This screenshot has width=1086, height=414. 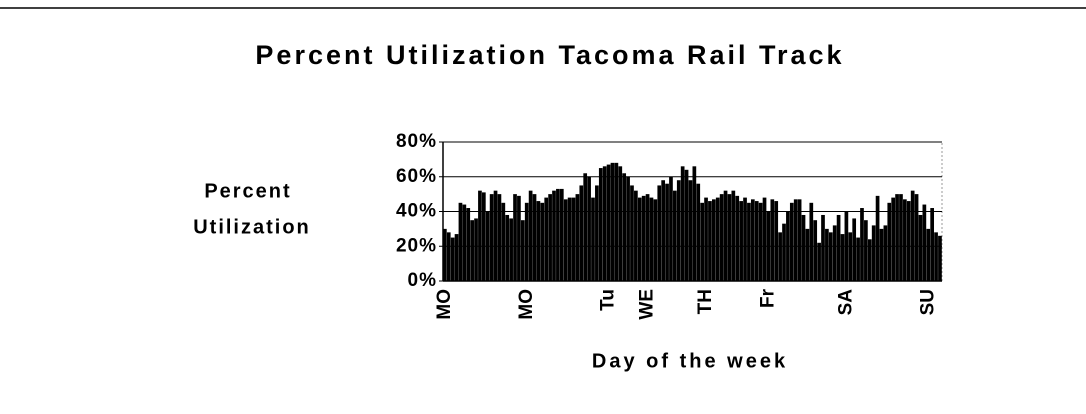 What do you see at coordinates (549, 55) in the screenshot?
I see `chart-title: Percent Utilization Tacoma Rail Track` at bounding box center [549, 55].